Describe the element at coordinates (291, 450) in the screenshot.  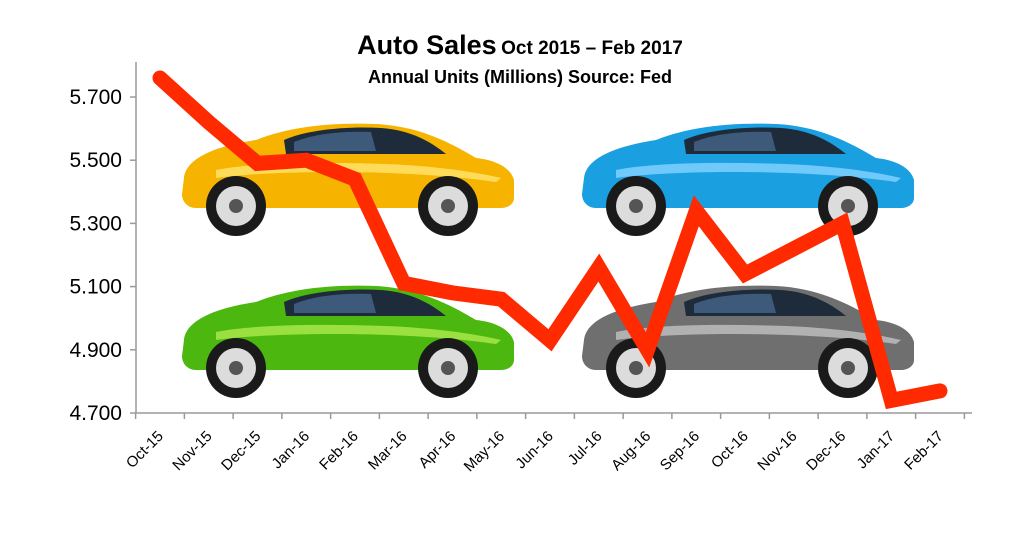
I see `x-tick-label: Jan-16` at that location.